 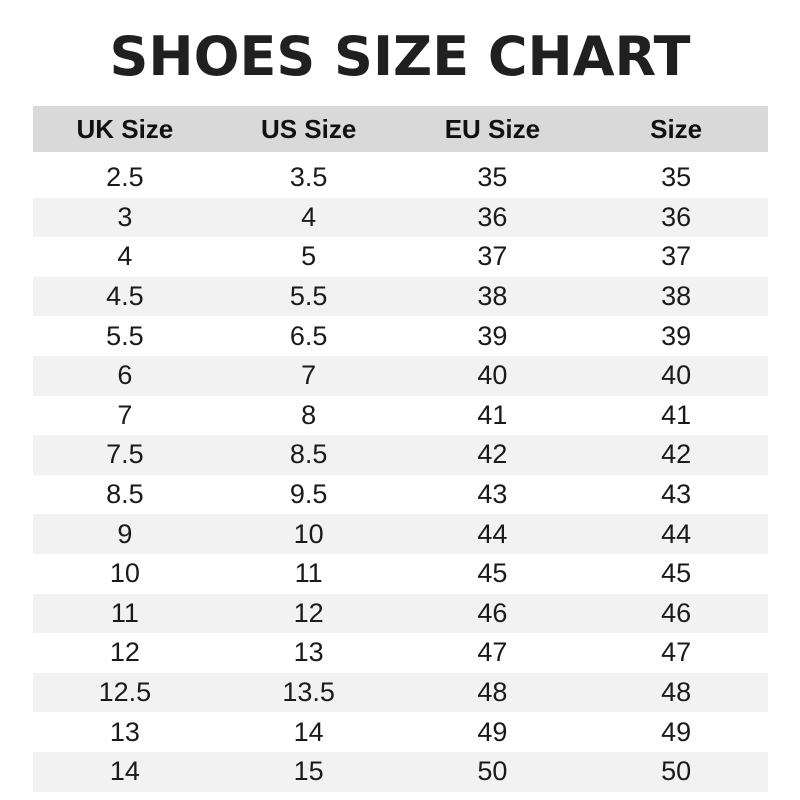 I want to click on us-size-cell: 14, so click(x=308, y=731).